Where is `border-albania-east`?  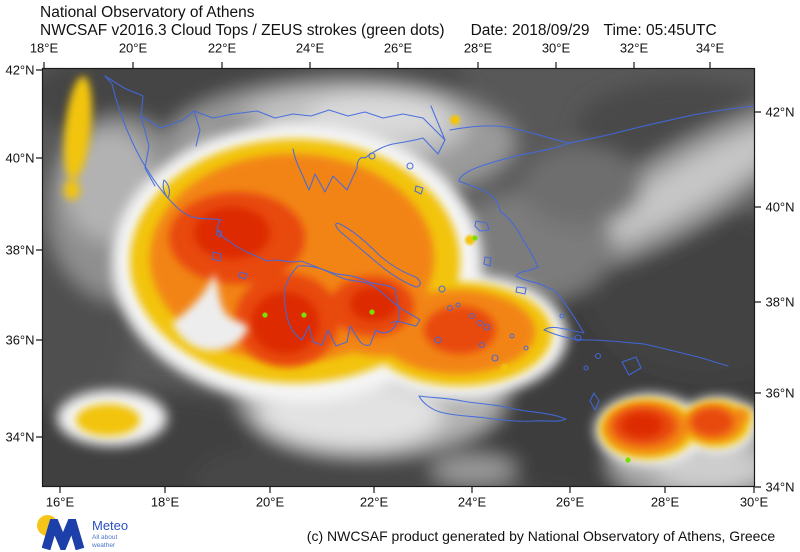 border-albania-east is located at coordinates (148, 151).